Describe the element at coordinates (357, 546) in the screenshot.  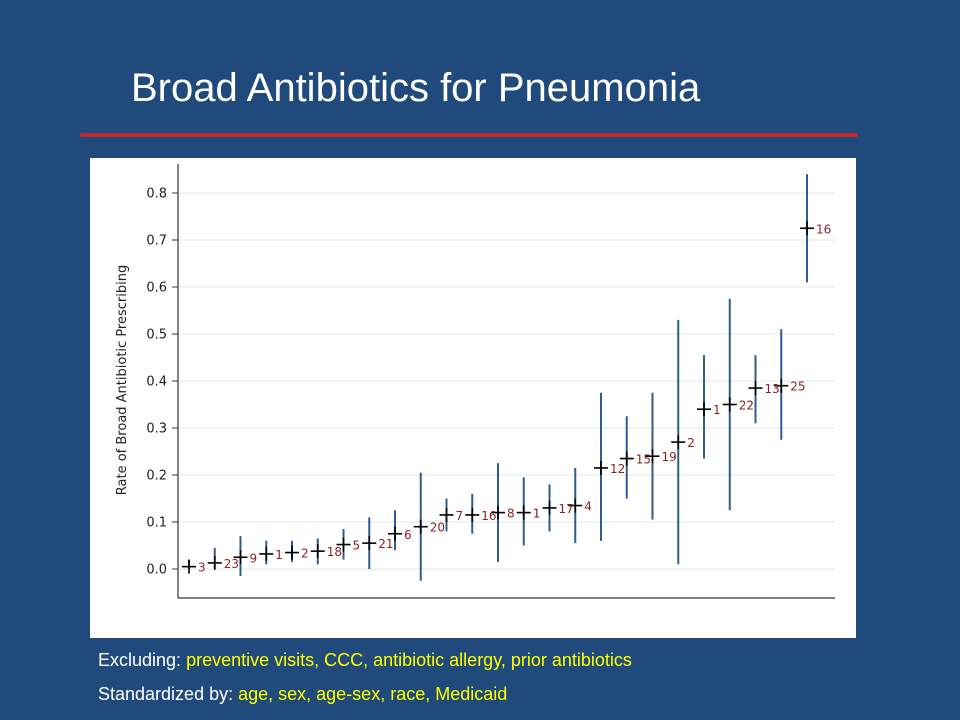
I see `point-label: 5` at that location.